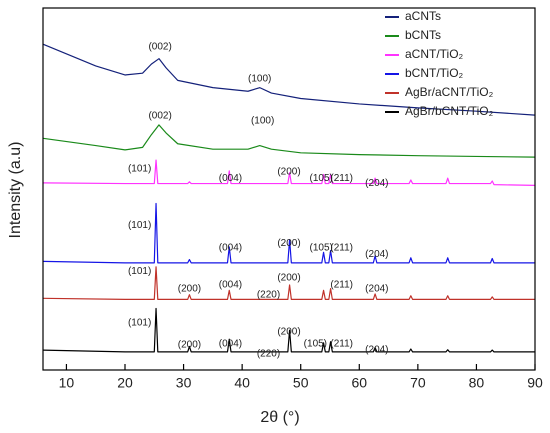  What do you see at coordinates (125, 383) in the screenshot?
I see `x-tick-label: 20` at bounding box center [125, 383].